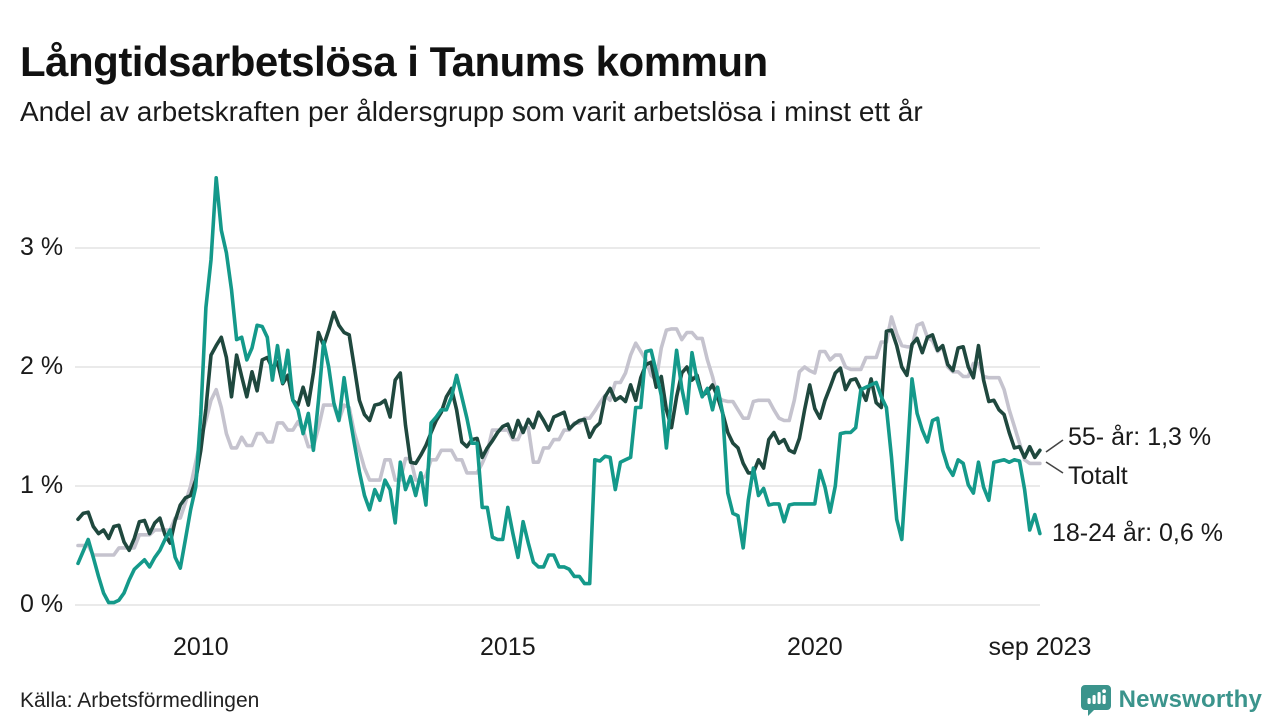  I want to click on y-axis-tick-label: 3 %, so click(42, 247).